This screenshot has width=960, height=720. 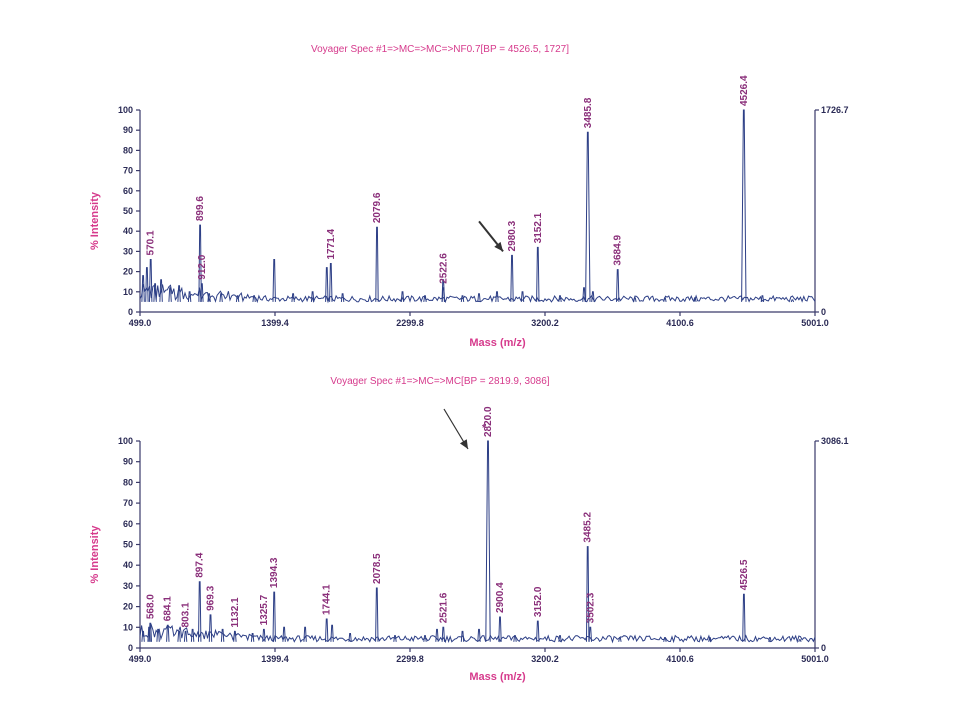 I want to click on peak-label: 1771.4, so click(x=331, y=243).